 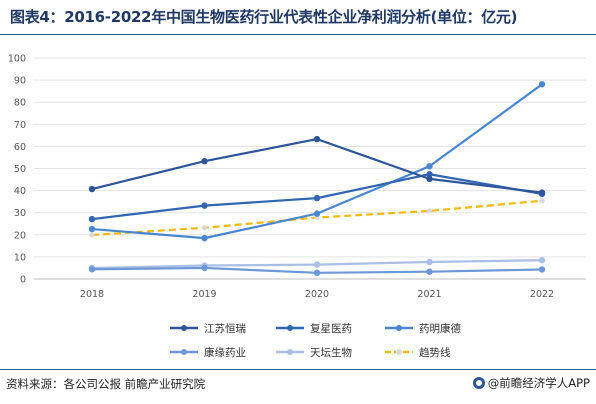 What do you see at coordinates (298, 369) in the screenshot?
I see `footer-divider` at bounding box center [298, 369].